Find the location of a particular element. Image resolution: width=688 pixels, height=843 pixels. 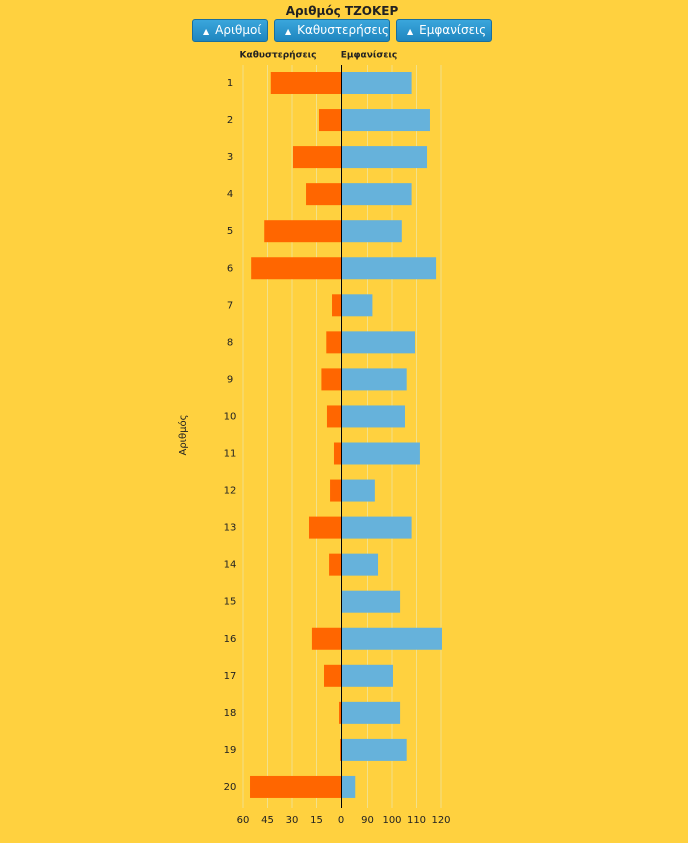

sort-button: ▲ Αριθμοί is located at coordinates (230, 30).